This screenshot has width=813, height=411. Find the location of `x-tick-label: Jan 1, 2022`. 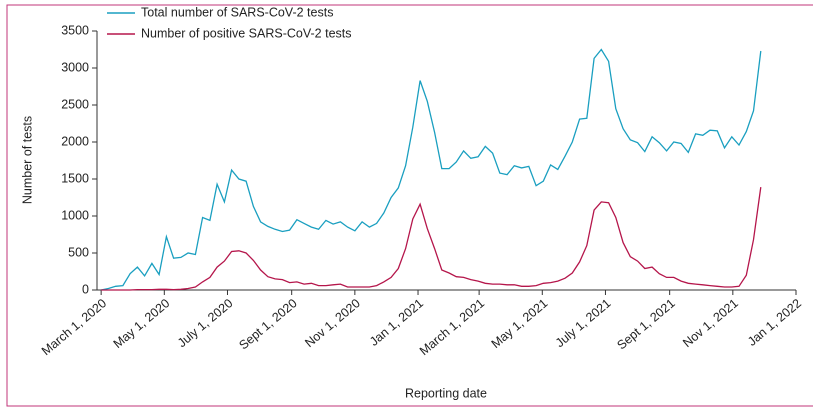

x-tick-label: Jan 1, 2022 is located at coordinates (774, 322).